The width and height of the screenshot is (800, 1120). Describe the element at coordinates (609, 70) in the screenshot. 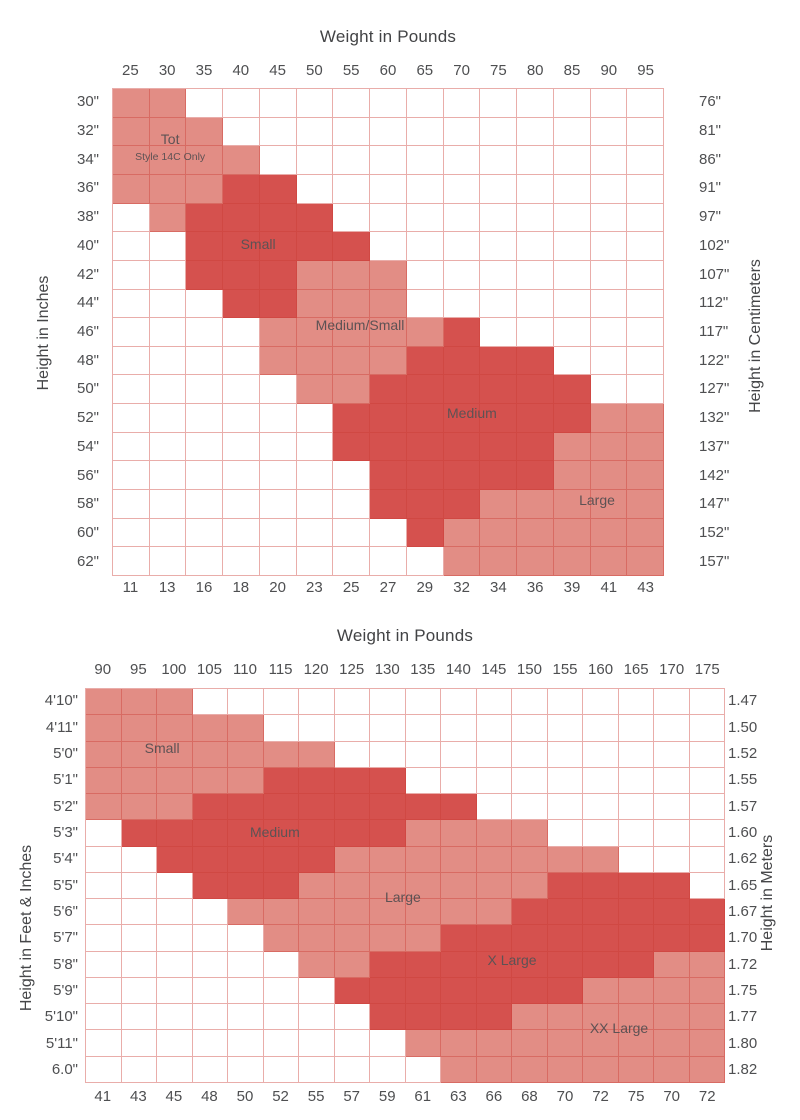

I see `top-axis-tick: 90` at that location.